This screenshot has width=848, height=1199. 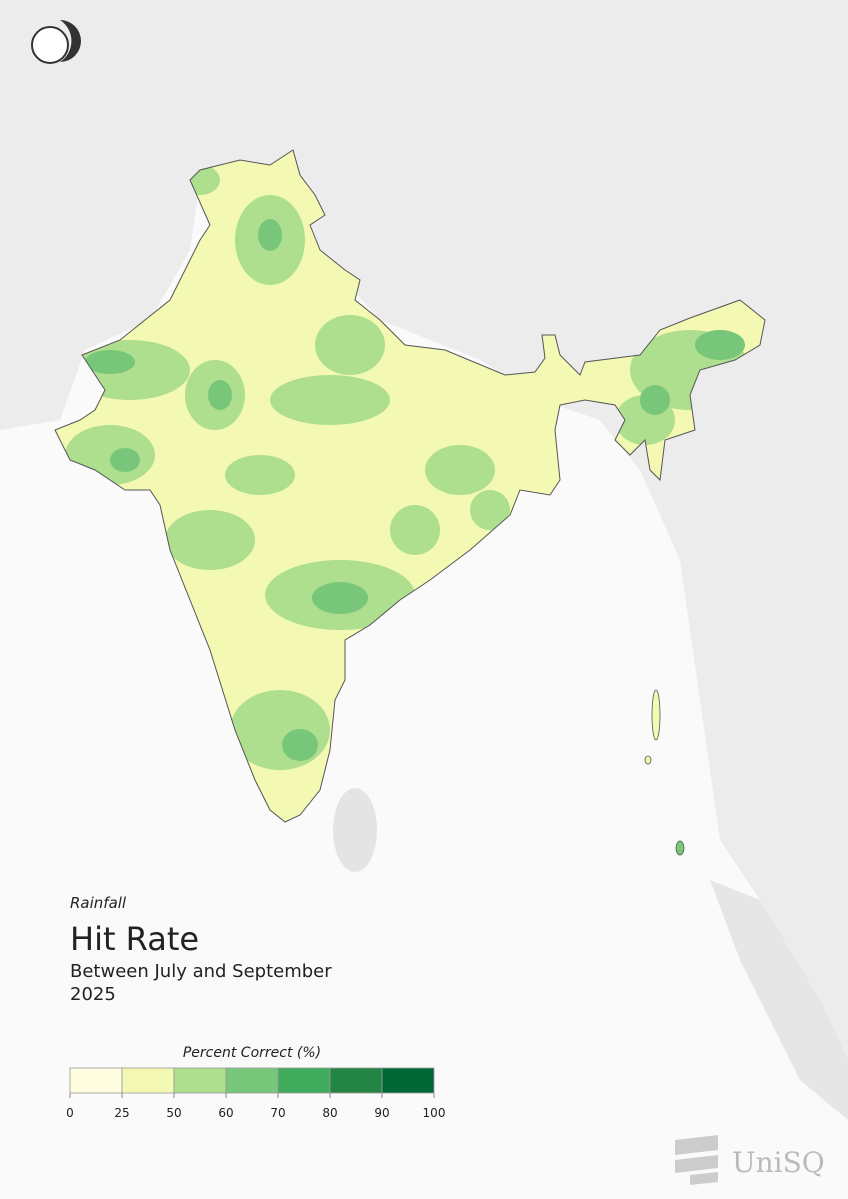 I want to click on logo, so click(x=56, y=42).